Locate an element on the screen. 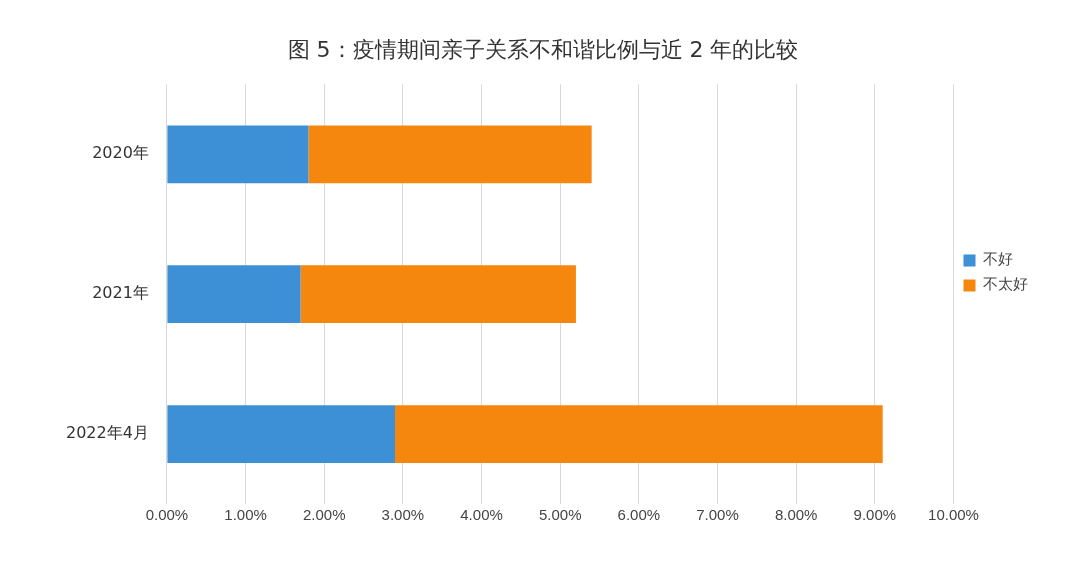 The width and height of the screenshot is (1080, 564). x-tick-label: 3.00% is located at coordinates (403, 515).